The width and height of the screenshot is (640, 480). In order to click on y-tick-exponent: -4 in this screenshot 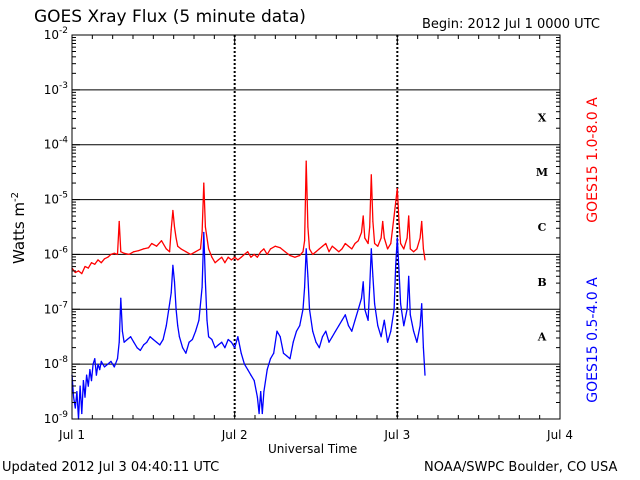, I will do `click(63, 141)`.